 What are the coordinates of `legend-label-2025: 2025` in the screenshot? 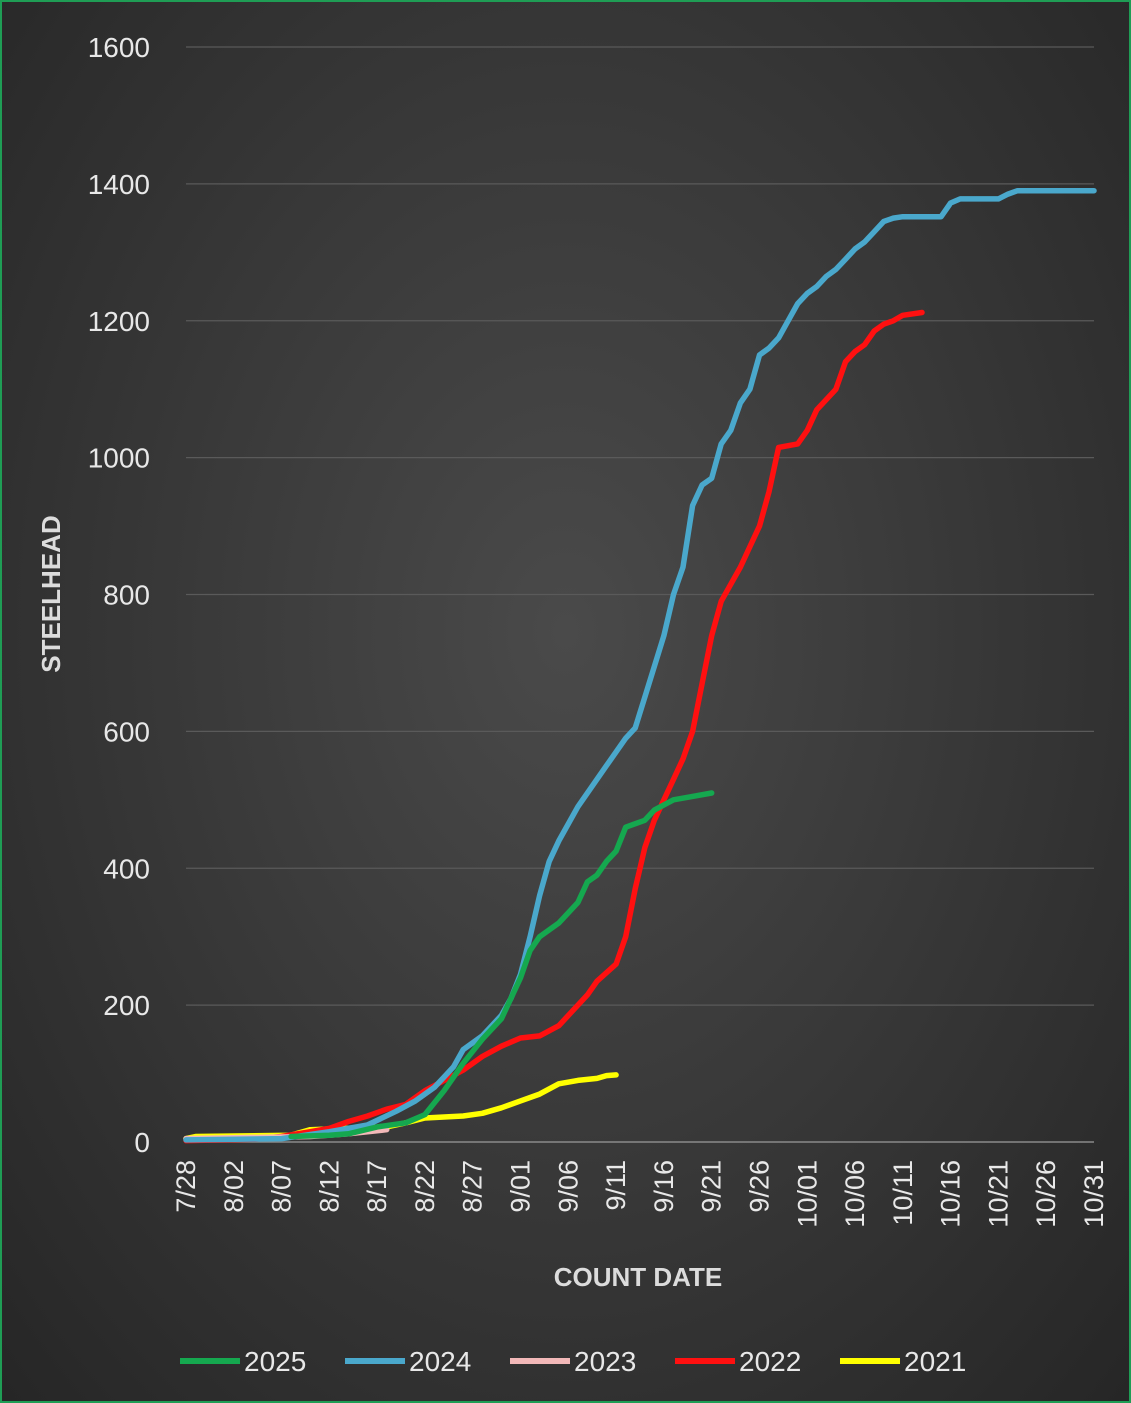 It's located at (275, 1361).